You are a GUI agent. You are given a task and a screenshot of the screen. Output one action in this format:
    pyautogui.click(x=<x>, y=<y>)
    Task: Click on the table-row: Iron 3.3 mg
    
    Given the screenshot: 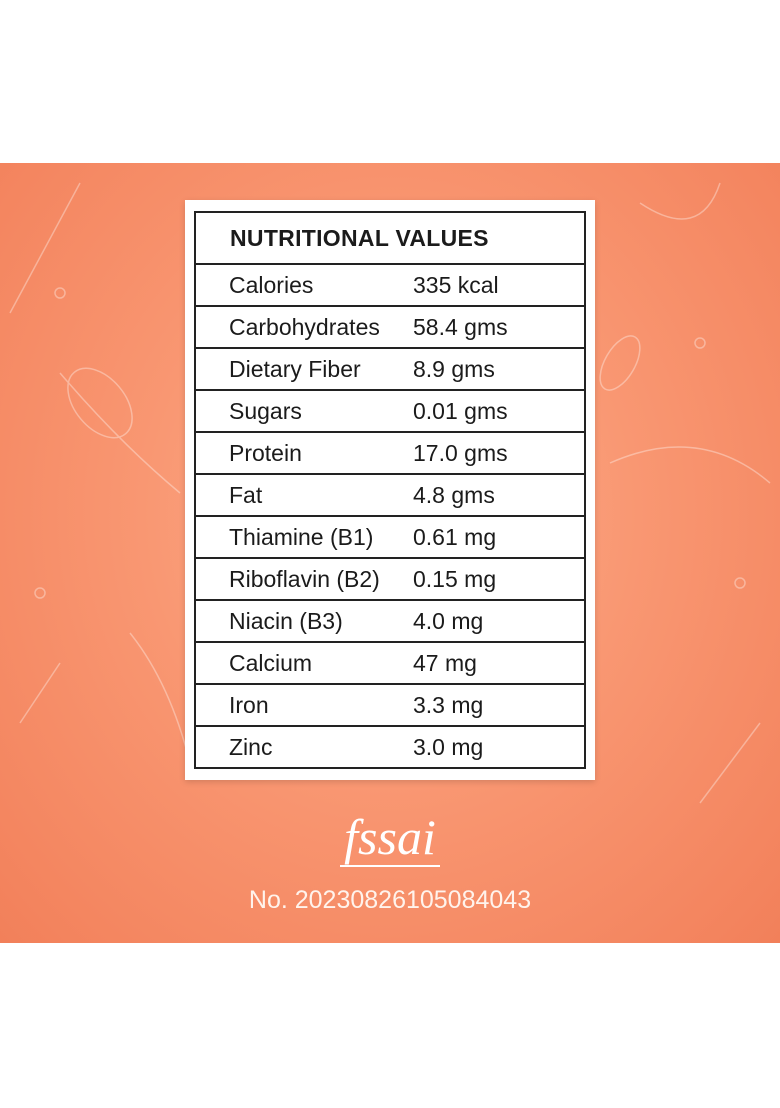 What is the action you would take?
    pyautogui.click(x=390, y=705)
    